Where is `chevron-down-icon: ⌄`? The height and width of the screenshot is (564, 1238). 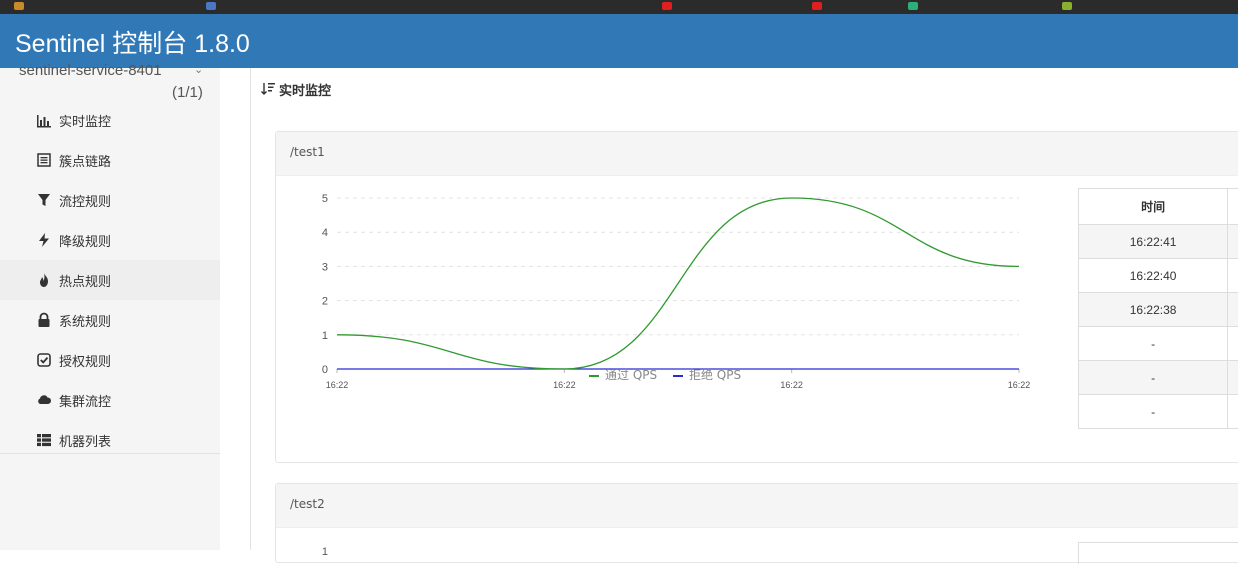 chevron-down-icon: ⌄ is located at coordinates (198, 69).